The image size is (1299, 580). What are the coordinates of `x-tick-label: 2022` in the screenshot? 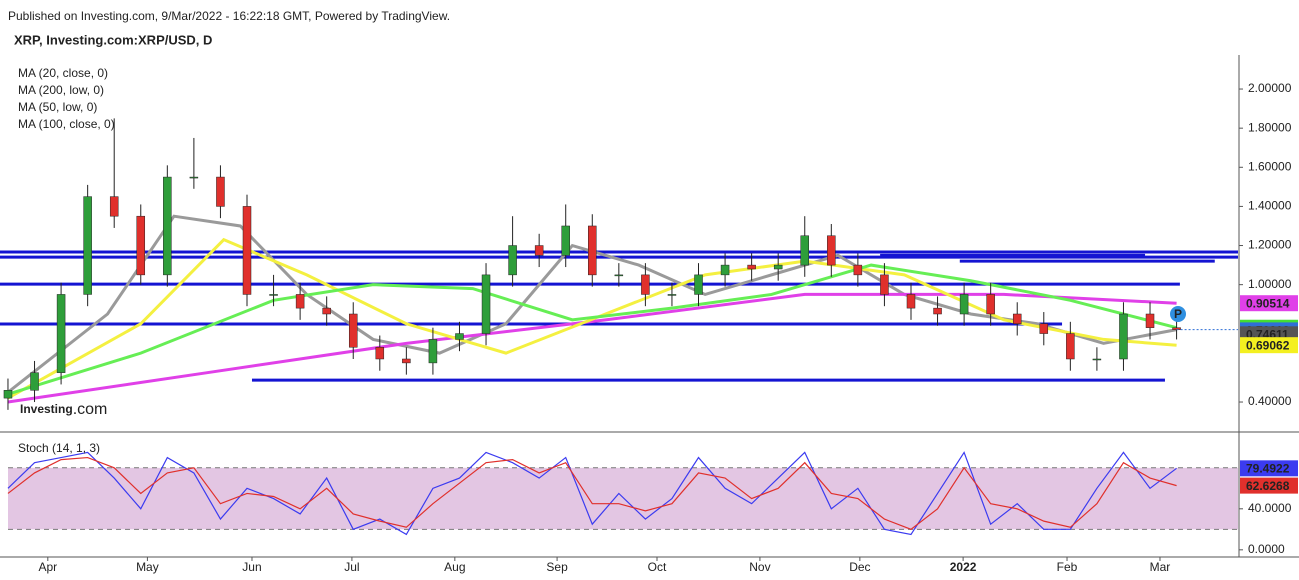 It's located at (963, 567).